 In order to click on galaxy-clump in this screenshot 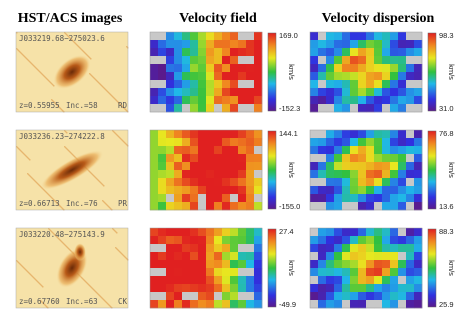, I will do `click(80, 252)`.